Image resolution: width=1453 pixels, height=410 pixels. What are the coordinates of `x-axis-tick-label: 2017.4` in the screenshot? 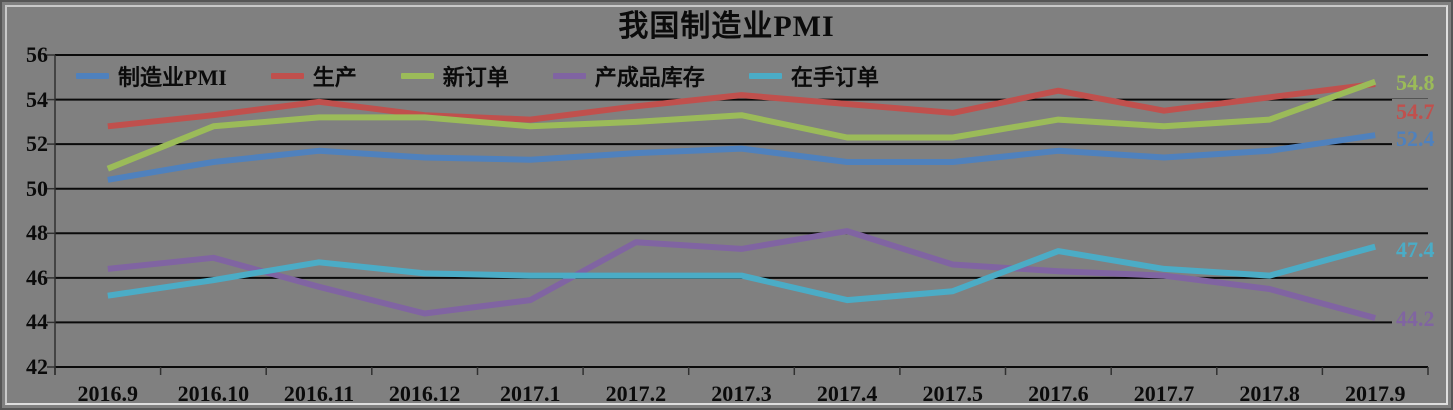 It's located at (847, 393).